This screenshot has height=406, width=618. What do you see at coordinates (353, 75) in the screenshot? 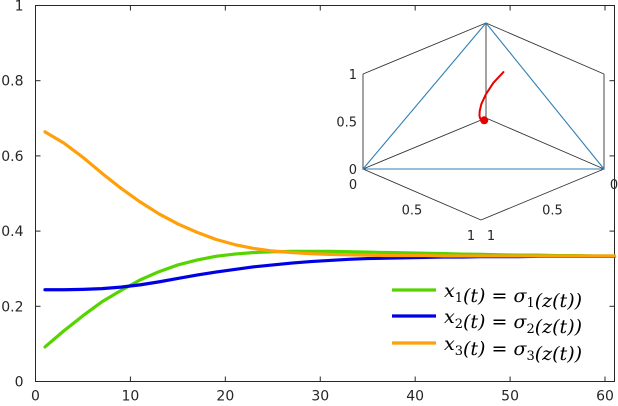
I see `inset-z-tick-label: 1` at bounding box center [353, 75].